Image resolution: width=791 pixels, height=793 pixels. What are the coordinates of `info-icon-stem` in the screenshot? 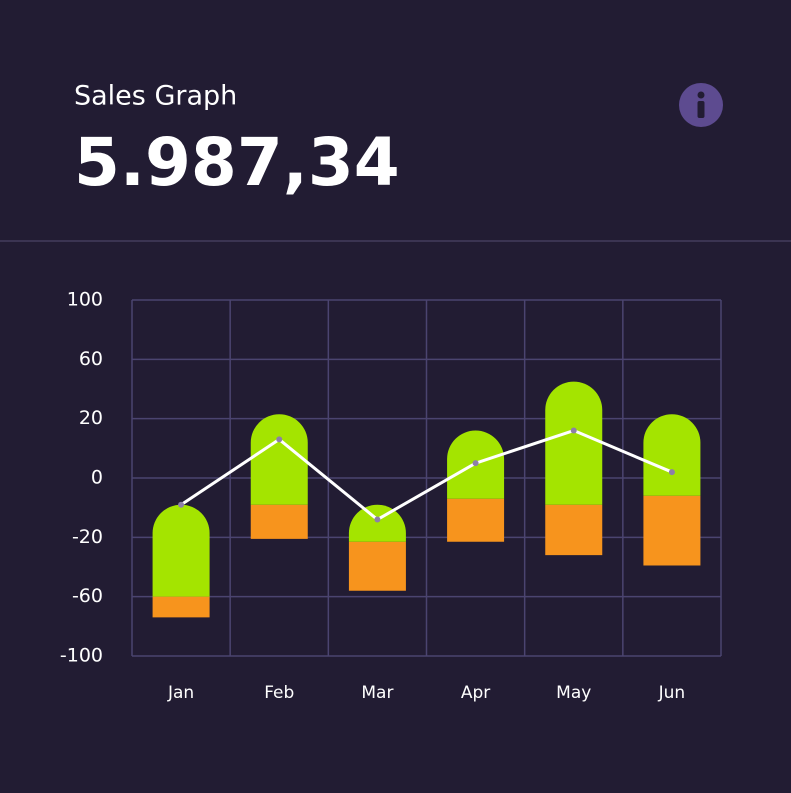 It's located at (701, 109).